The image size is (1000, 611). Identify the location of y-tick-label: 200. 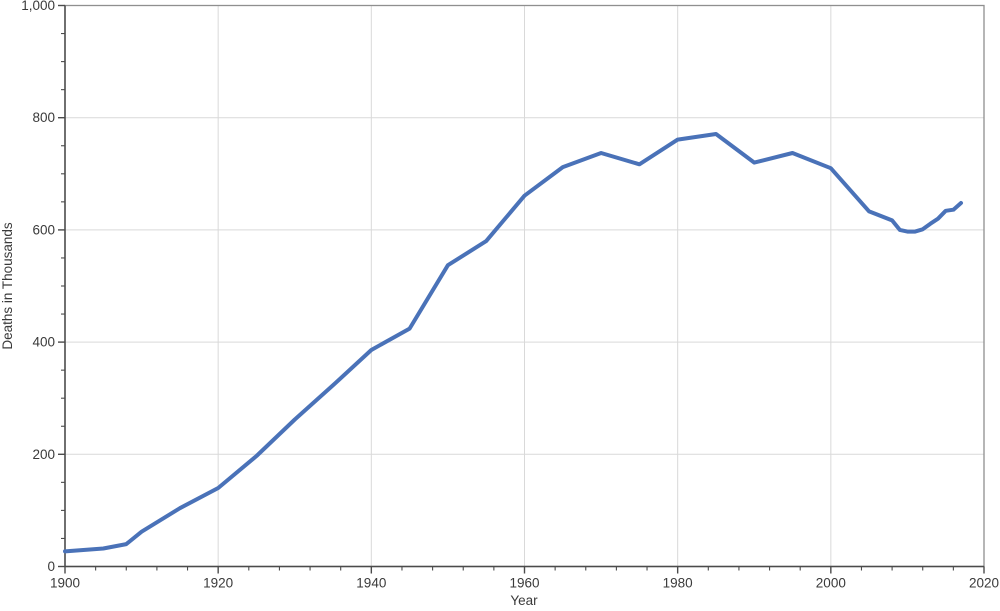
(43, 454).